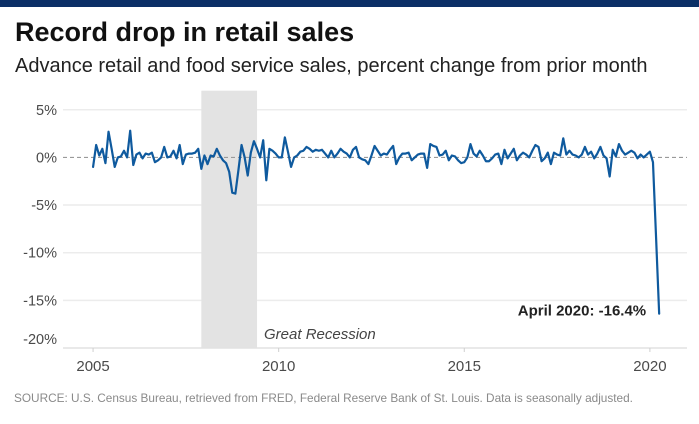 The image size is (699, 424). Describe the element at coordinates (185, 32) in the screenshot. I see `chart-title: Record drop in retail sales` at that location.